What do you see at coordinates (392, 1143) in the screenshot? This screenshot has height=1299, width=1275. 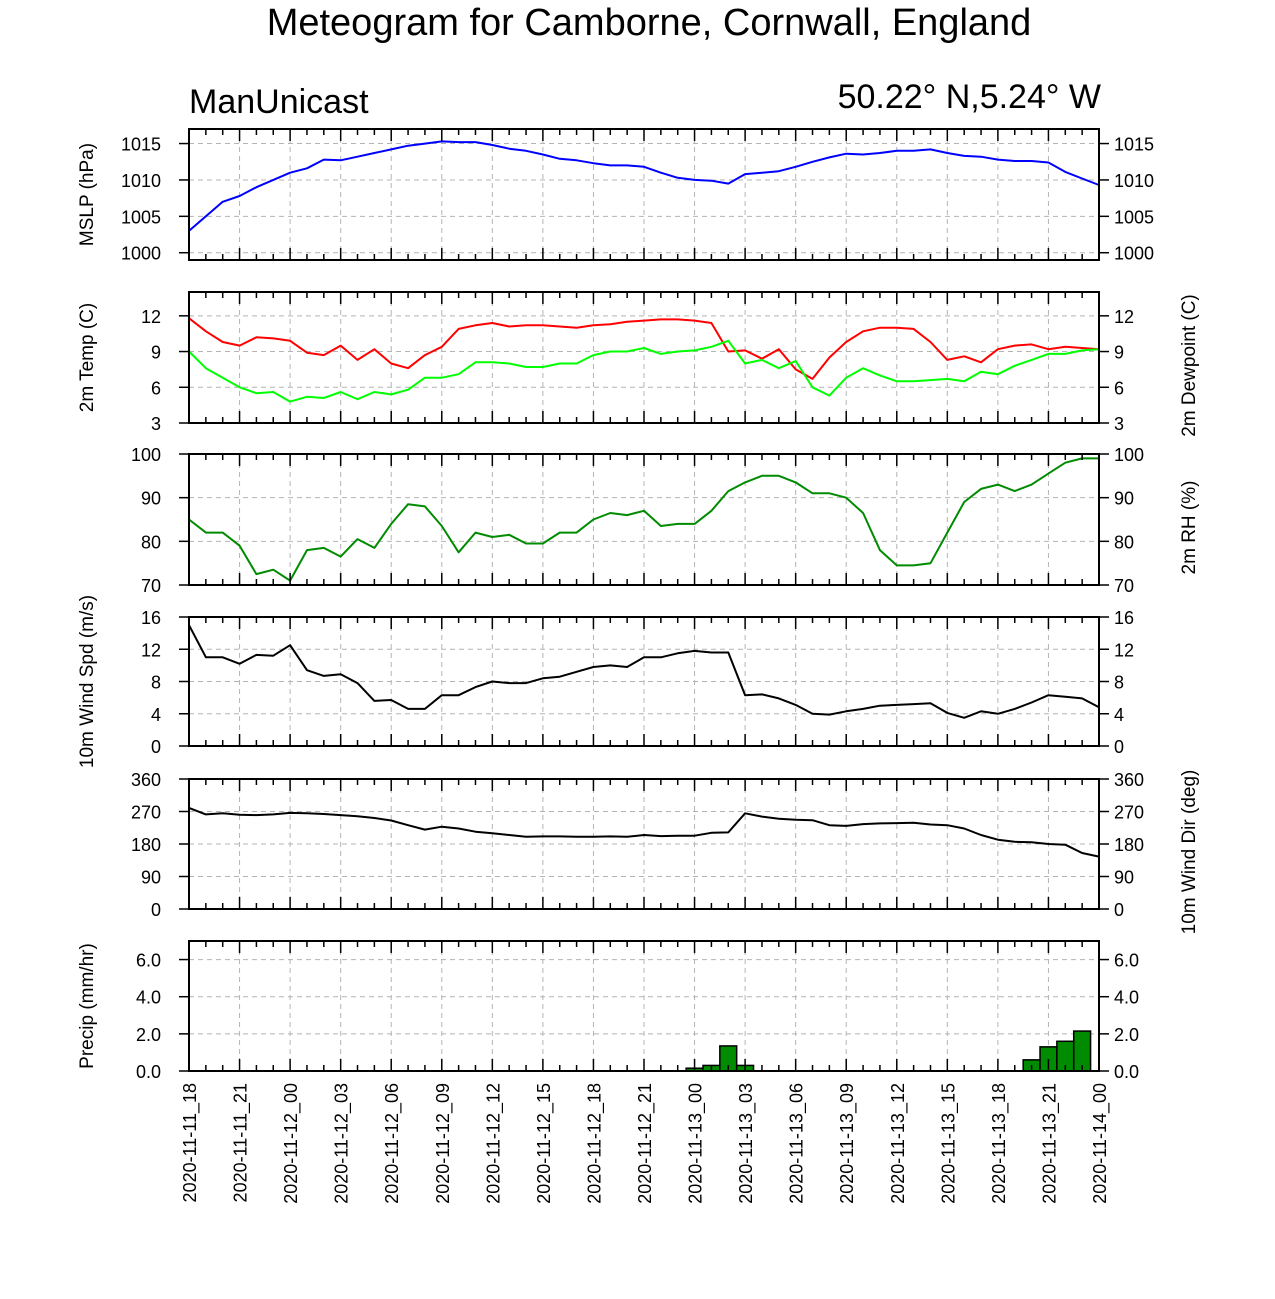 I see `x-tick-label: 2020-11-12_06` at bounding box center [392, 1143].